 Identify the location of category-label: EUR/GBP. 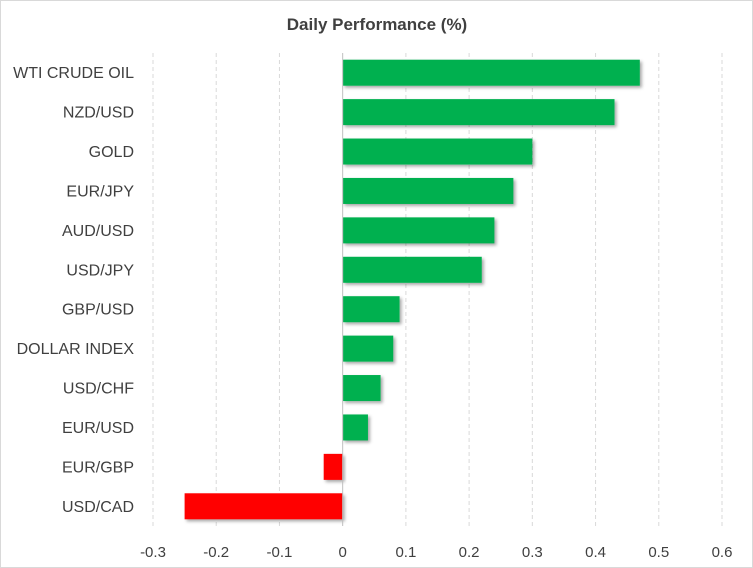
(98, 467).